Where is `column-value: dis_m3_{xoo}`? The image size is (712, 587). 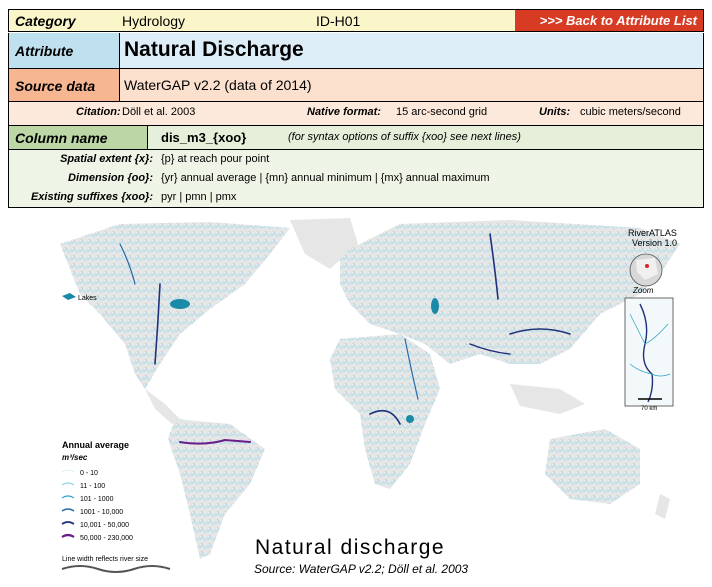 column-value: dis_m3_{xoo} is located at coordinates (204, 137).